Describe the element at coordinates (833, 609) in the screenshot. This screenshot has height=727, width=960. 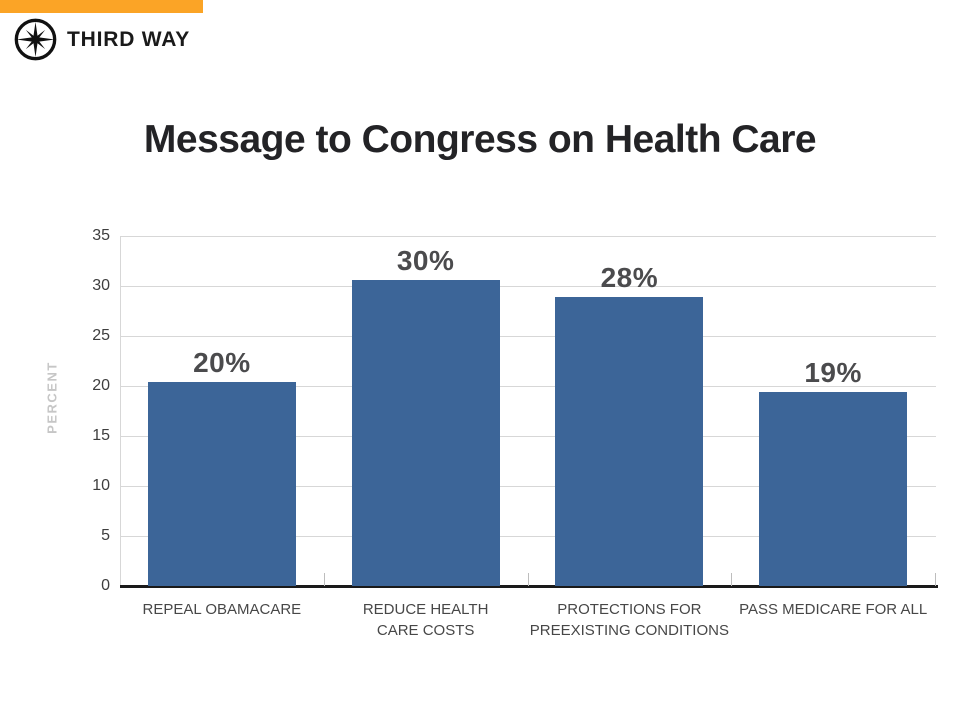
I see `x-category-label-4: PASS MEDICARE FOR ALL` at that location.